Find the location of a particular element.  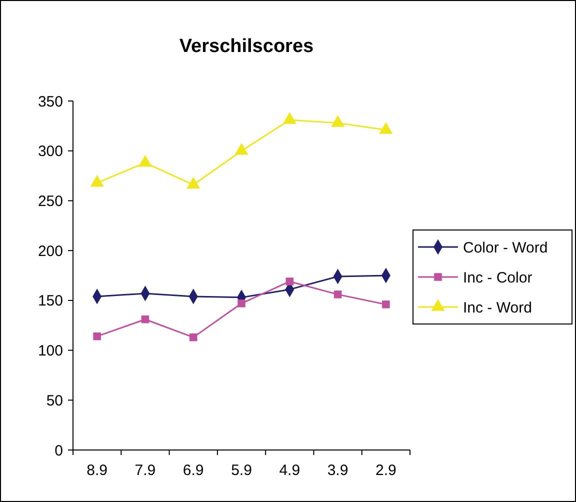

x-tick-label: 8.9 is located at coordinates (97, 470).